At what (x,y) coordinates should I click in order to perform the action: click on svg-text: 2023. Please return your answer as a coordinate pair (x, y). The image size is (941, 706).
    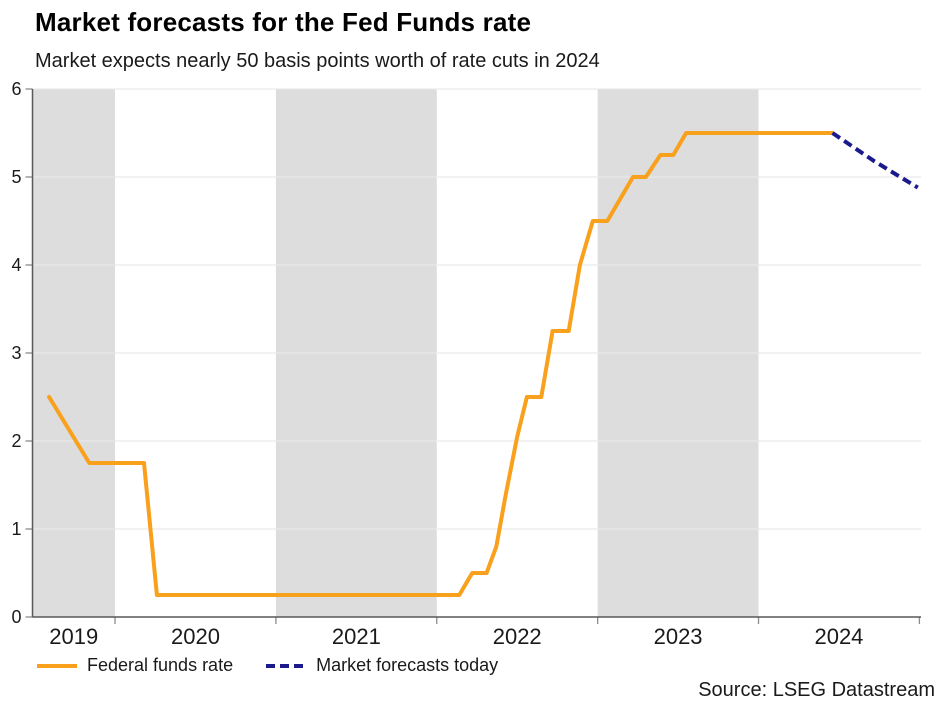
    Looking at the image, I should click on (678, 636).